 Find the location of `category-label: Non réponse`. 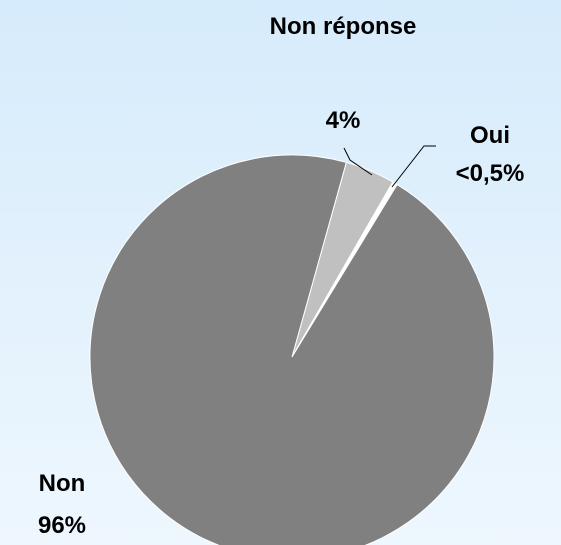

category-label: Non réponse is located at coordinates (343, 26).